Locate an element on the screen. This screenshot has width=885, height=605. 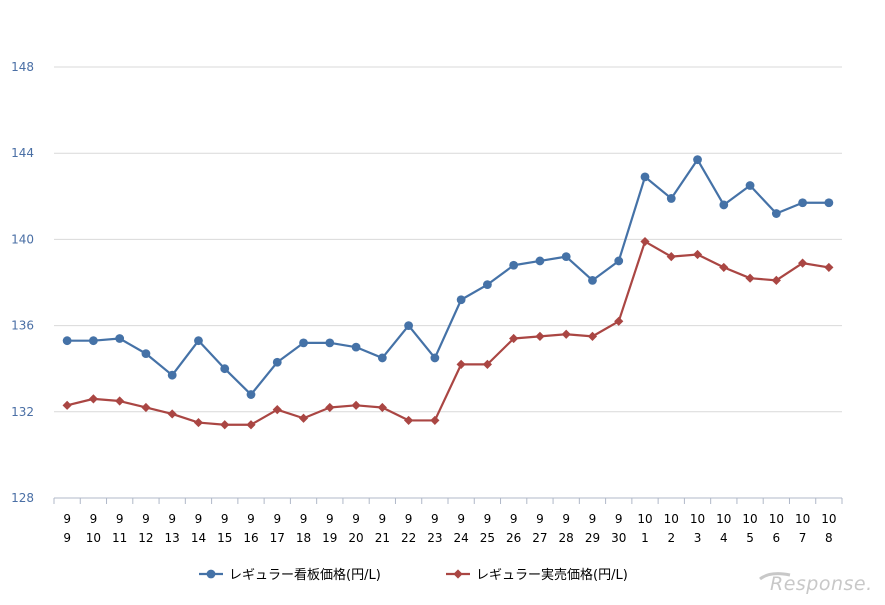
x-tick-day: 18 is located at coordinates (303, 538).